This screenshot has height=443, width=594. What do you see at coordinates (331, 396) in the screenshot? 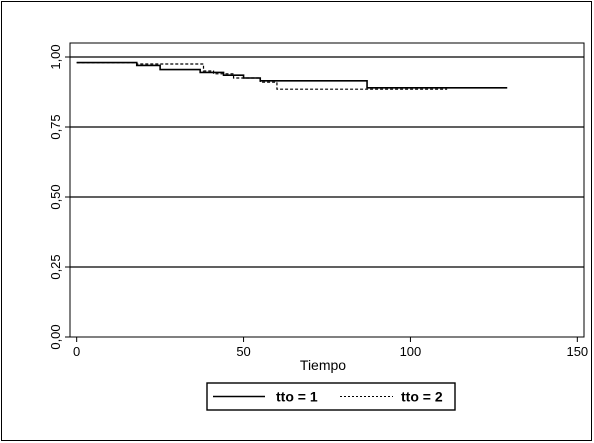
I see `legend: tto = 1 tto = 2` at bounding box center [331, 396].